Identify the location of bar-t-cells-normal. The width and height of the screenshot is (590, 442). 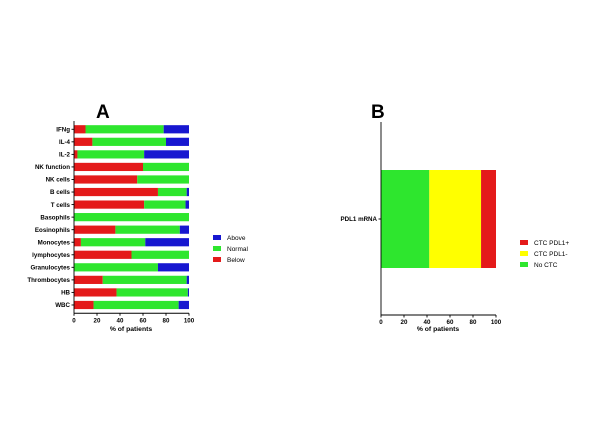
(165, 204).